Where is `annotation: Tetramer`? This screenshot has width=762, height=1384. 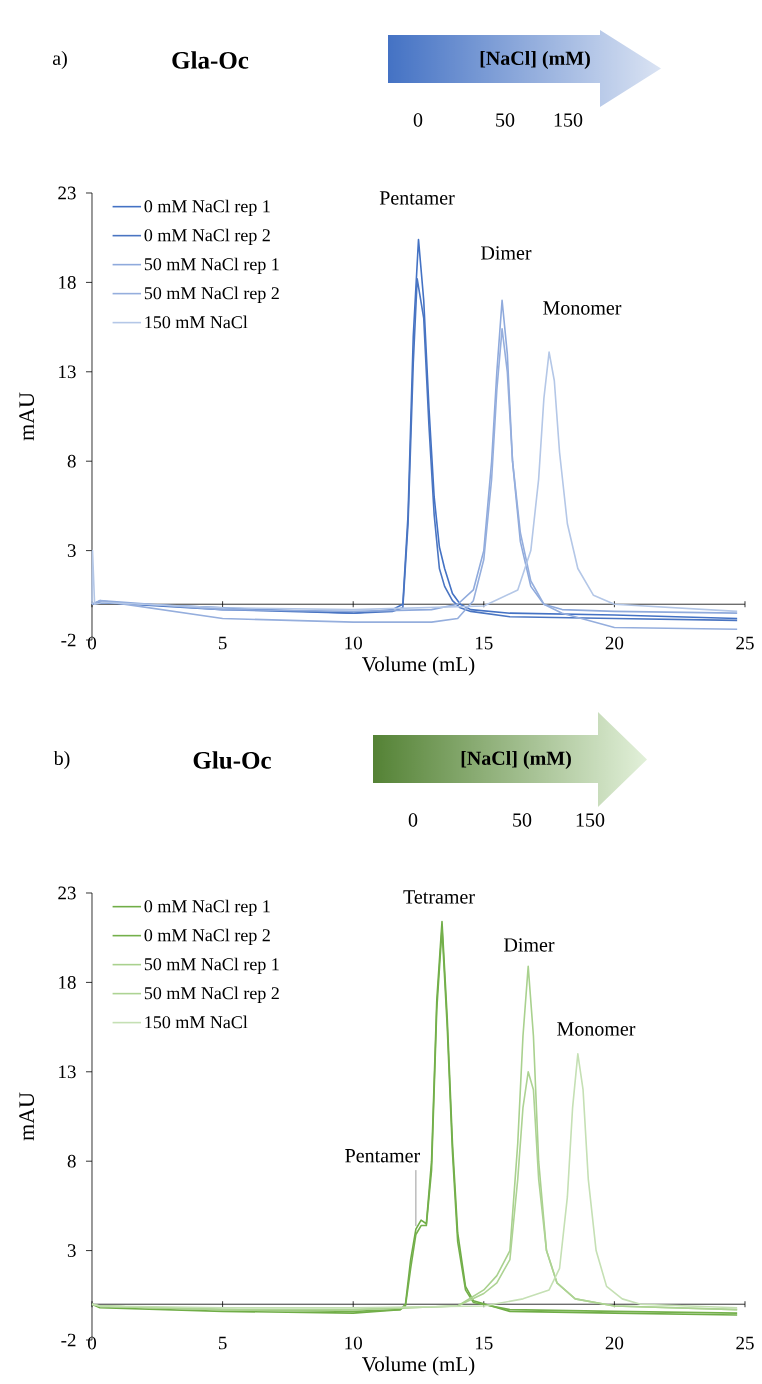
annotation: Tetramer is located at coordinates (439, 897).